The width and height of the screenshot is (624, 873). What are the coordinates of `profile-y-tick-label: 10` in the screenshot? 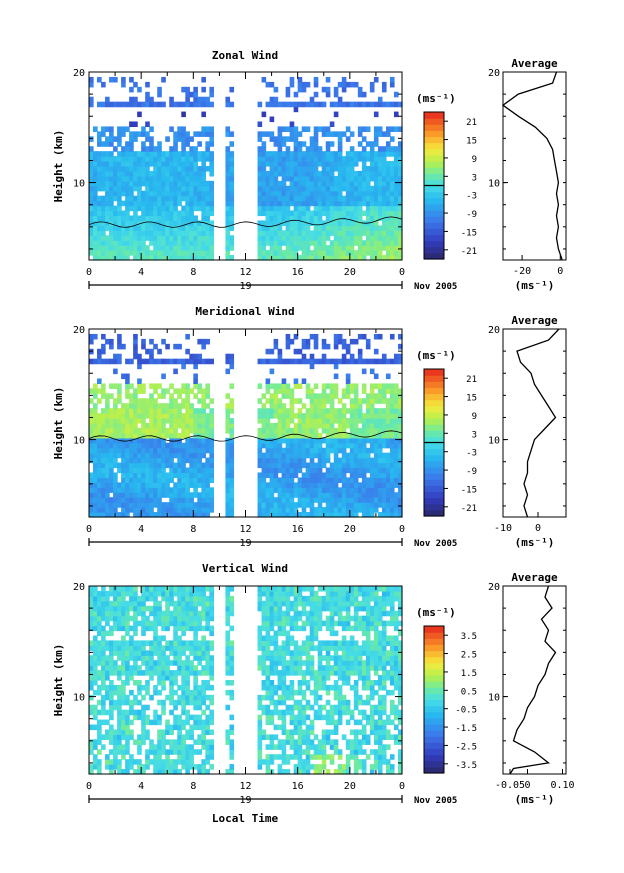 It's located at (494, 184).